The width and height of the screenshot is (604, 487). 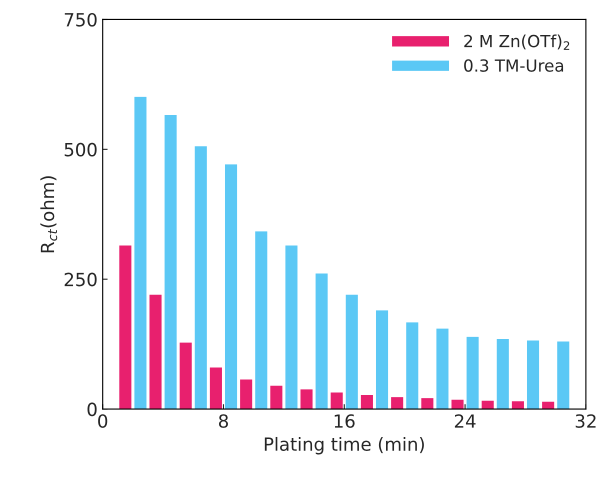 I want to click on x-tick-label: 8, so click(x=223, y=421).